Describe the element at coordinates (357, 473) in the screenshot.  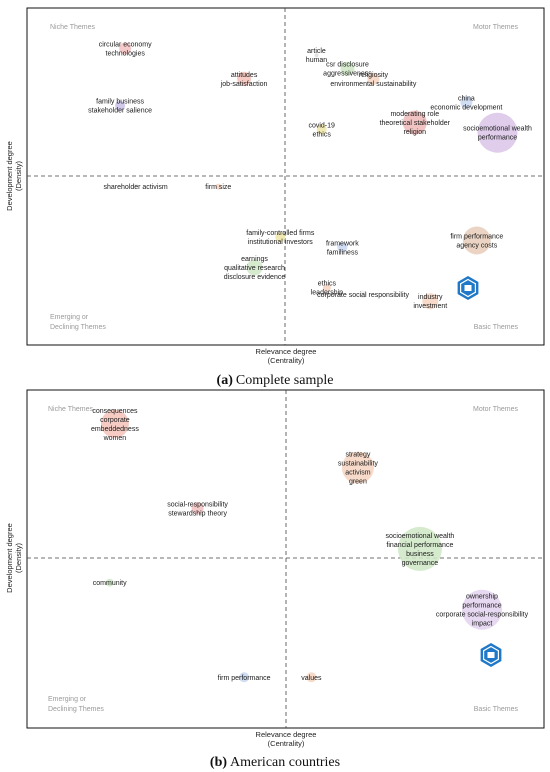
I see `panel-b-cluster-label-2-2: activism` at that location.